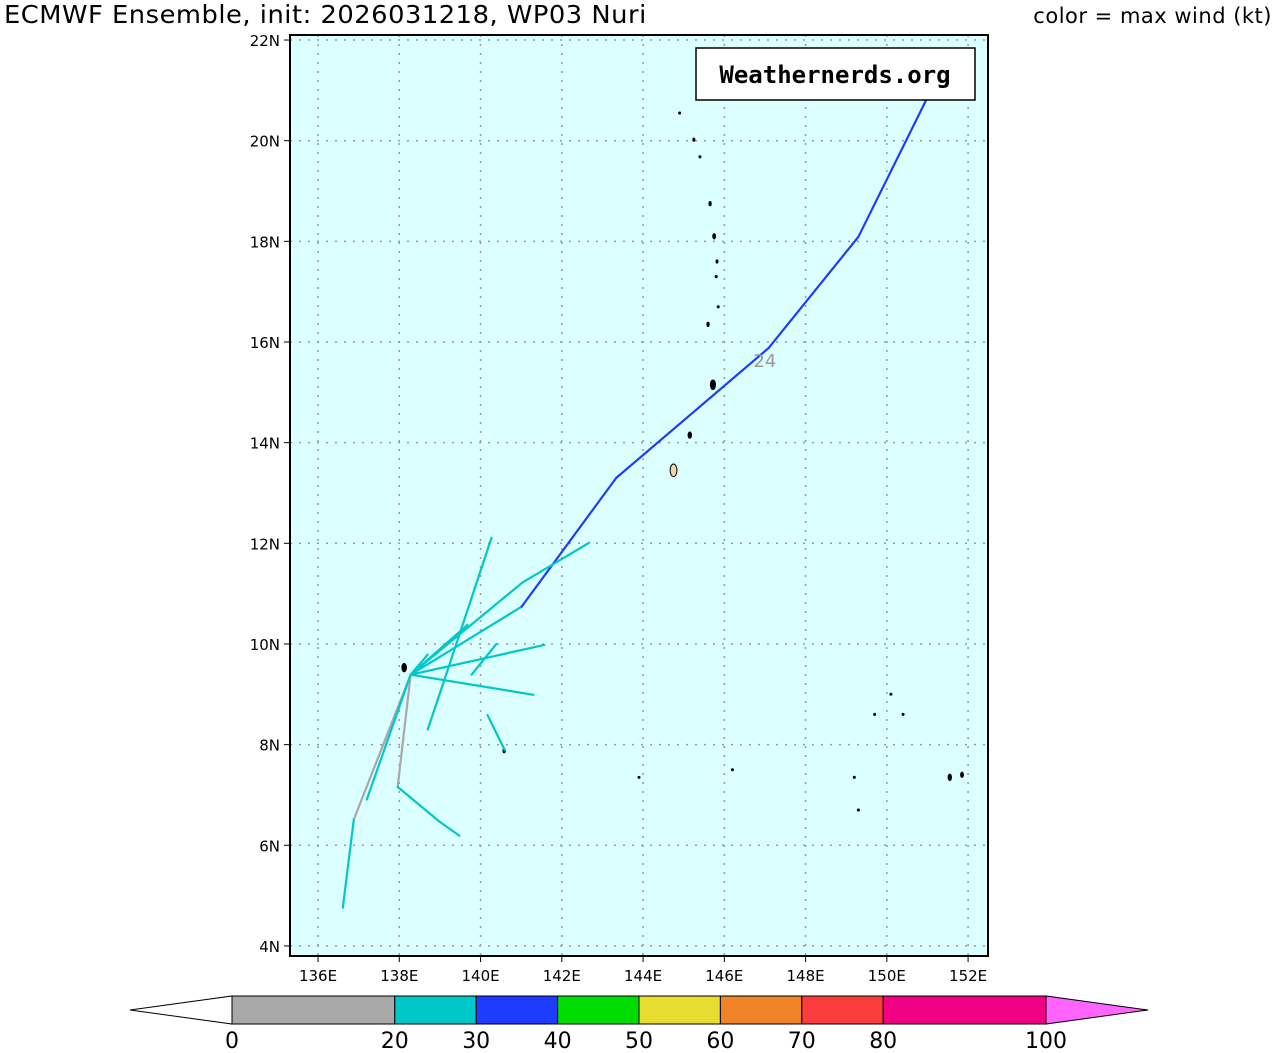 Image resolution: width=1278 pixels, height=1053 pixels. What do you see at coordinates (265, 142) in the screenshot?
I see `lat-tick-label: 20N` at bounding box center [265, 142].